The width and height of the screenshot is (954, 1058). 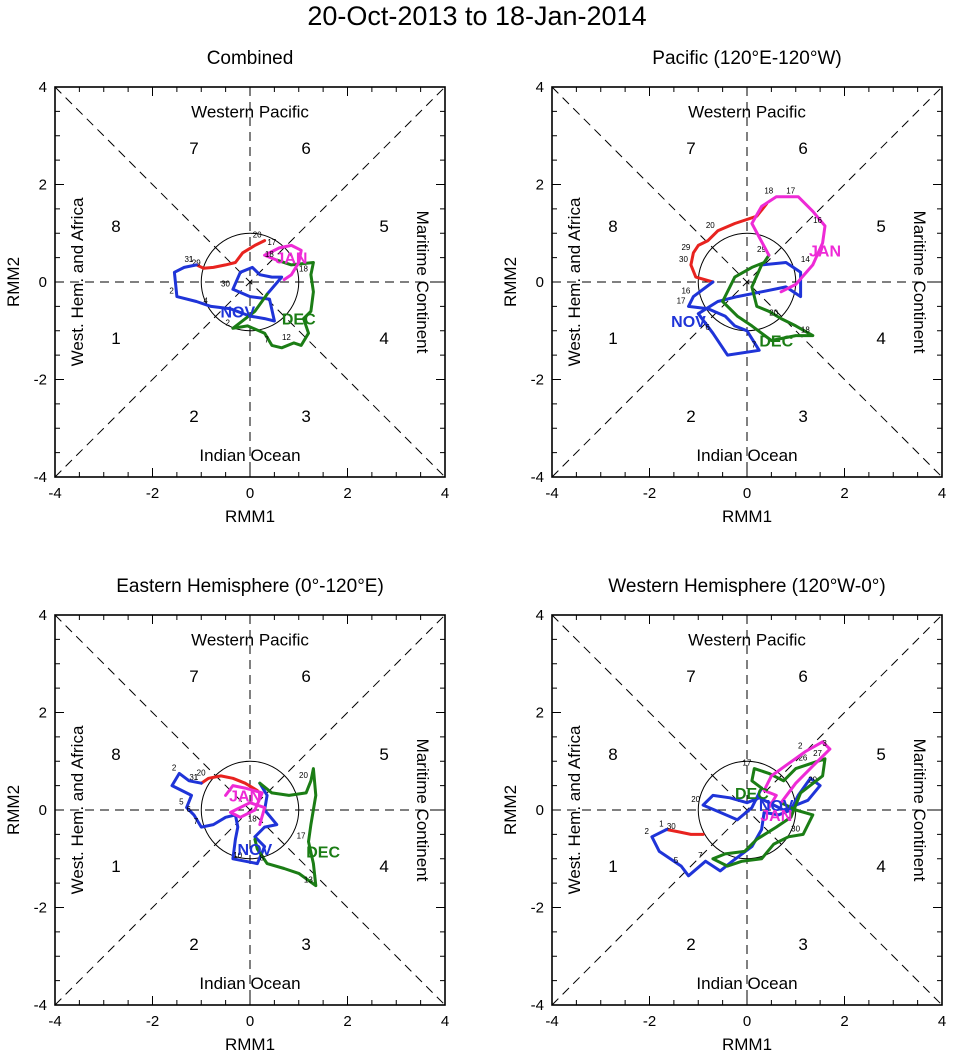 What do you see at coordinates (746, 58) in the screenshot?
I see `panel-title: Pacific (120°E-120°W)` at bounding box center [746, 58].